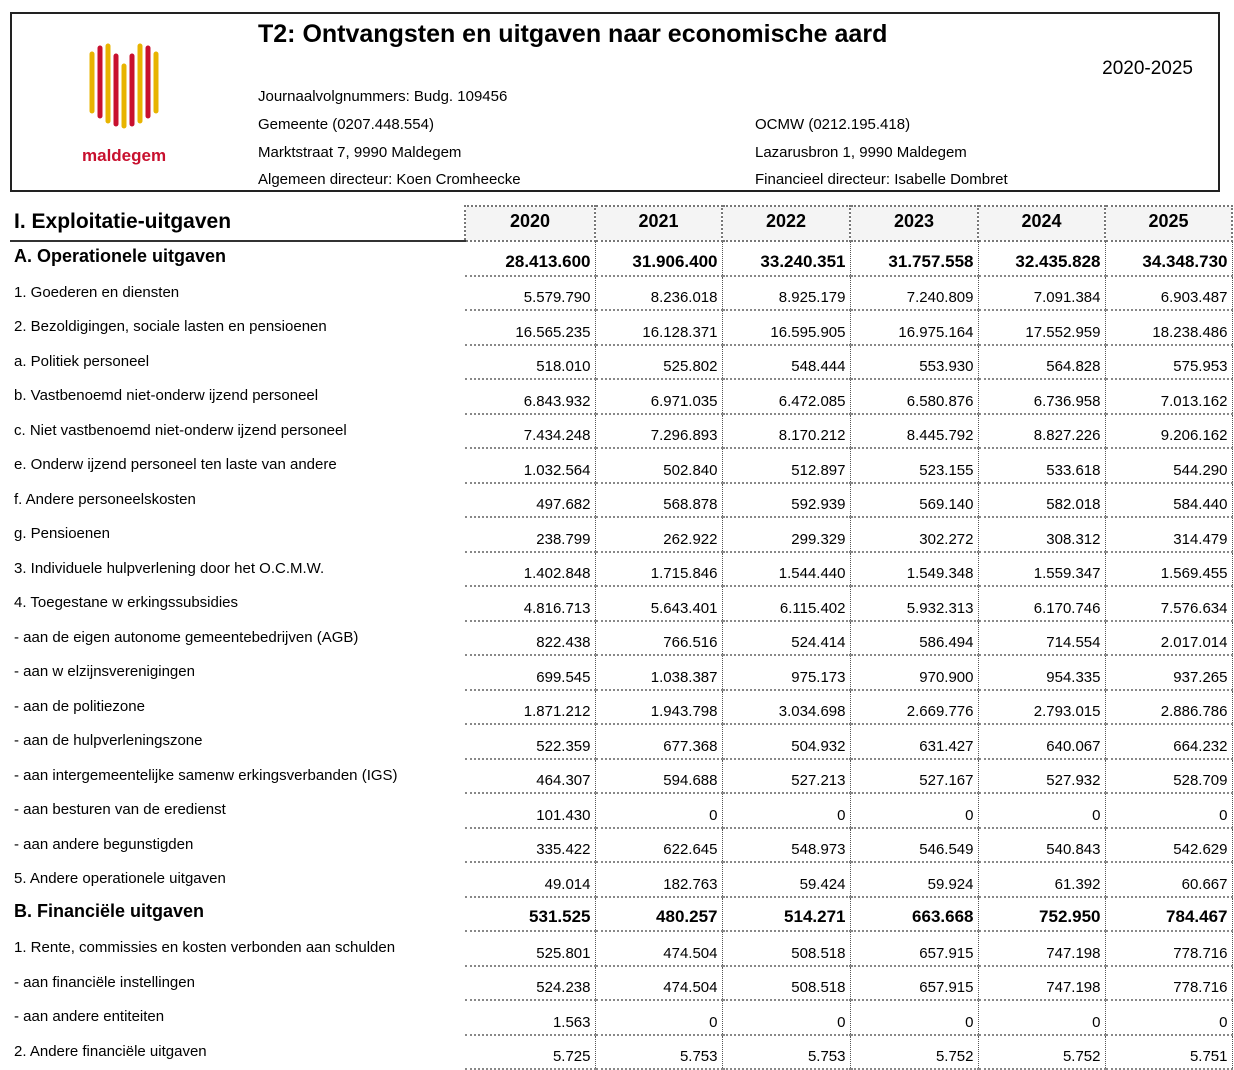 This screenshot has height=1070, width=1234. I want to click on cell-value: 664.232, so click(1169, 742).